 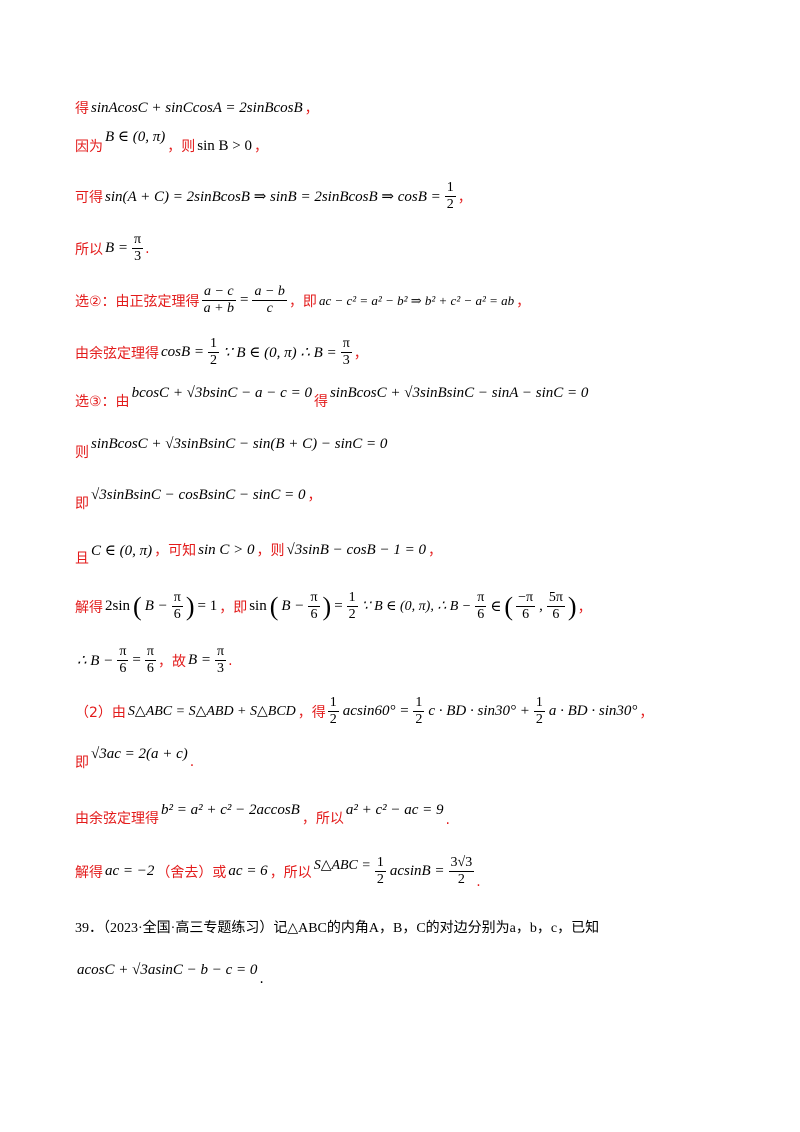 What do you see at coordinates (496, 607) in the screenshot?
I see `math-expression: ∈` at bounding box center [496, 607].